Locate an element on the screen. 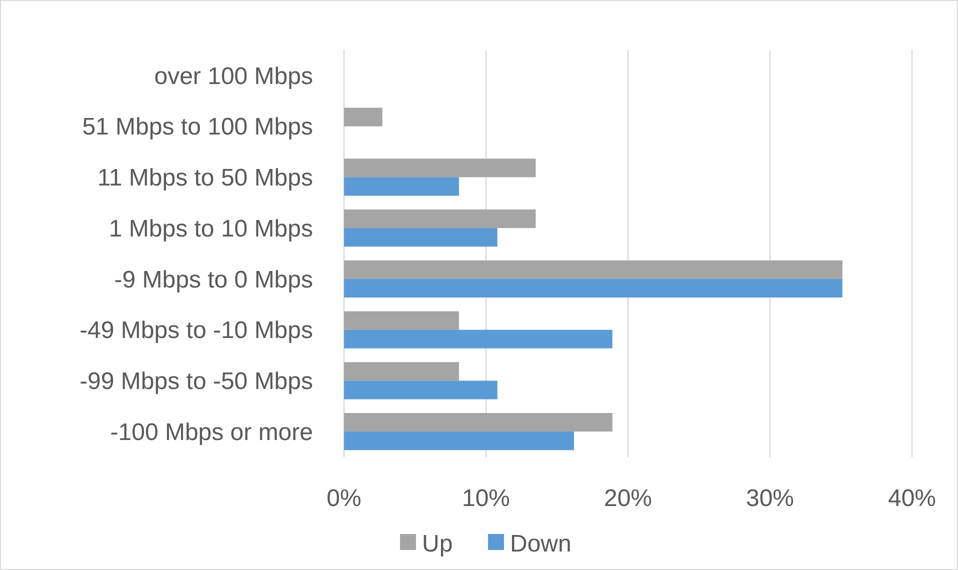 The width and height of the screenshot is (958, 570). y-tick-label: 1 Mbps to 10 Mbps is located at coordinates (210, 228).